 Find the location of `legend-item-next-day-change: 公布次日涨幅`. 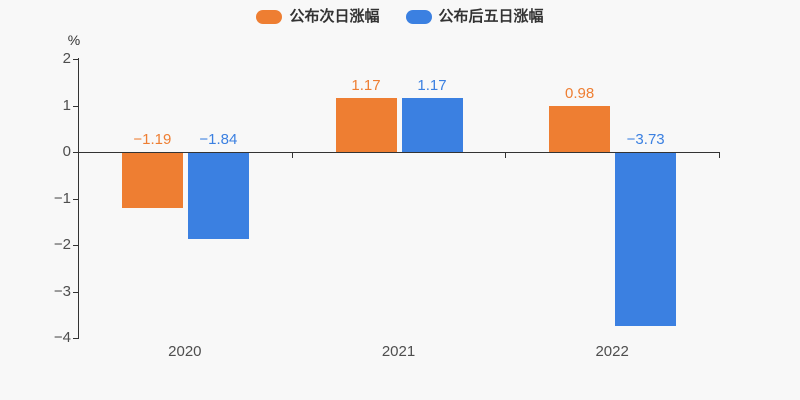

legend-item-next-day-change: 公布次日涨幅 is located at coordinates (318, 16).